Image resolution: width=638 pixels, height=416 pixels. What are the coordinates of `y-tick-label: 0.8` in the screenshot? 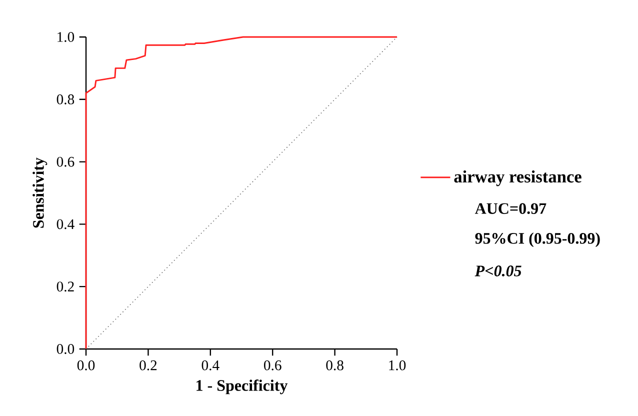 It's located at (65, 99).